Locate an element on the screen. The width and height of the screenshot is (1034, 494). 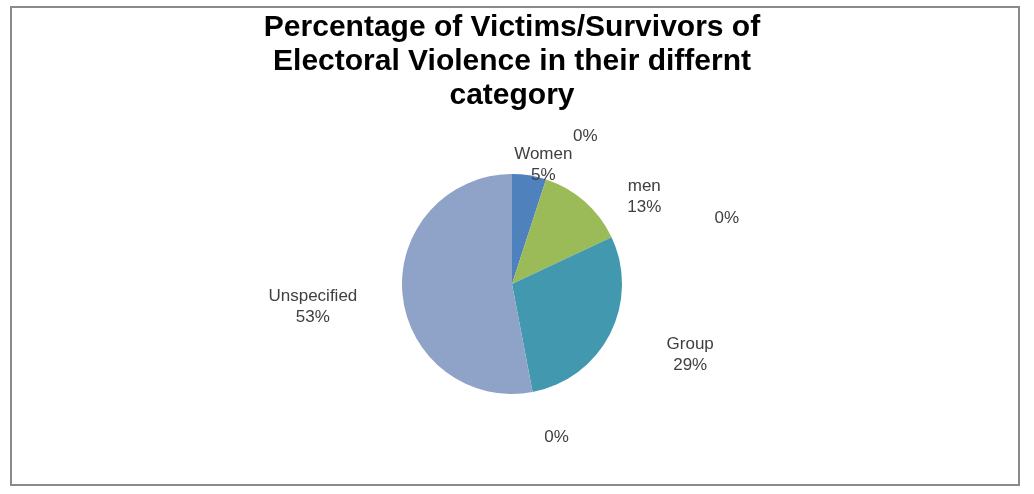
slice-label: Women is located at coordinates (543, 154).